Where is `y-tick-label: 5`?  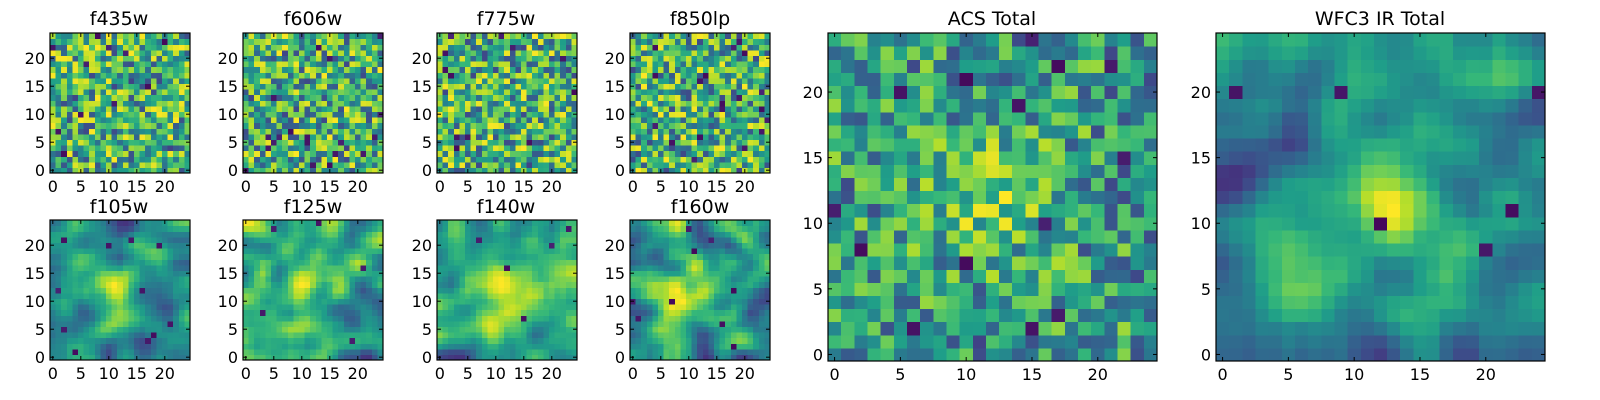
y-tick-label: 5 is located at coordinates (1206, 289).